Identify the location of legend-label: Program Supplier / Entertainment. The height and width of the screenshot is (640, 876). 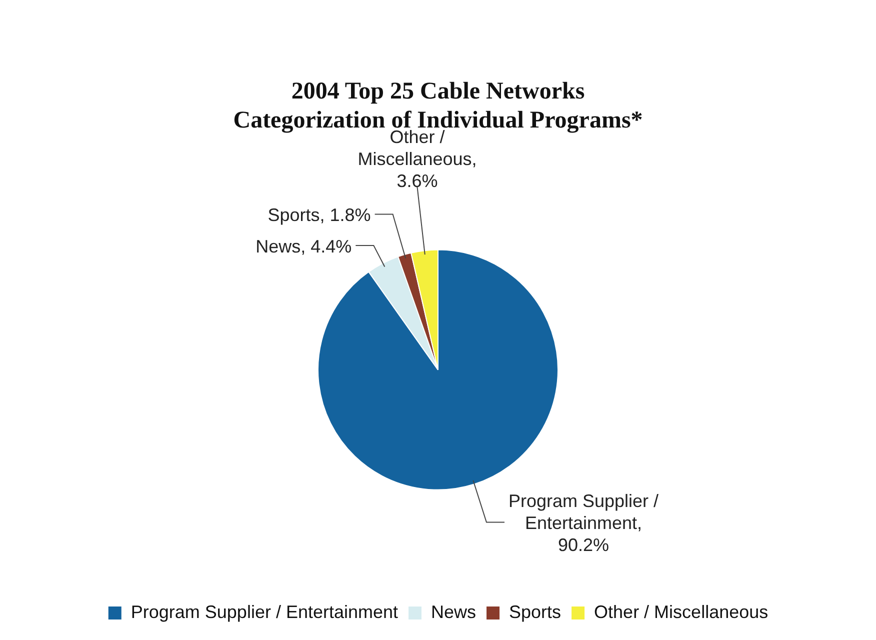
(264, 612).